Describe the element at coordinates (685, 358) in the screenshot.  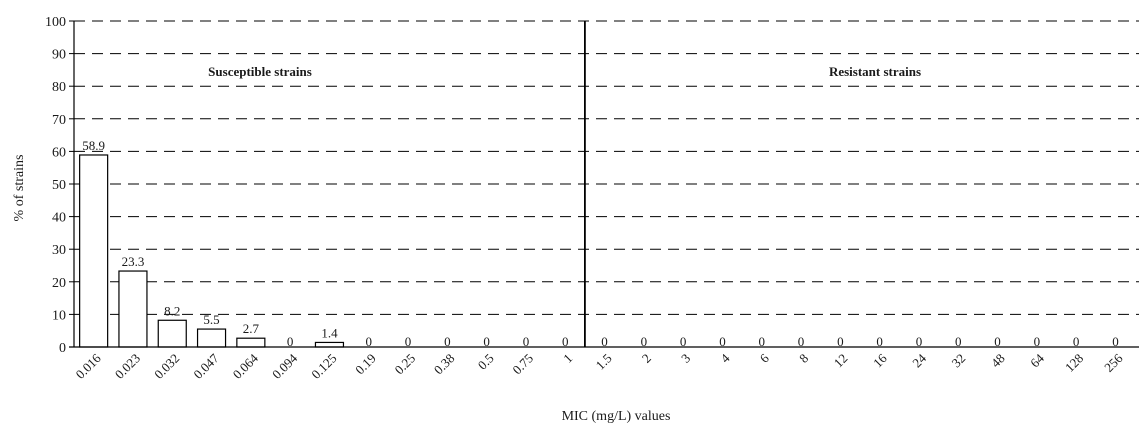
I see `x-tick-label: 3` at that location.